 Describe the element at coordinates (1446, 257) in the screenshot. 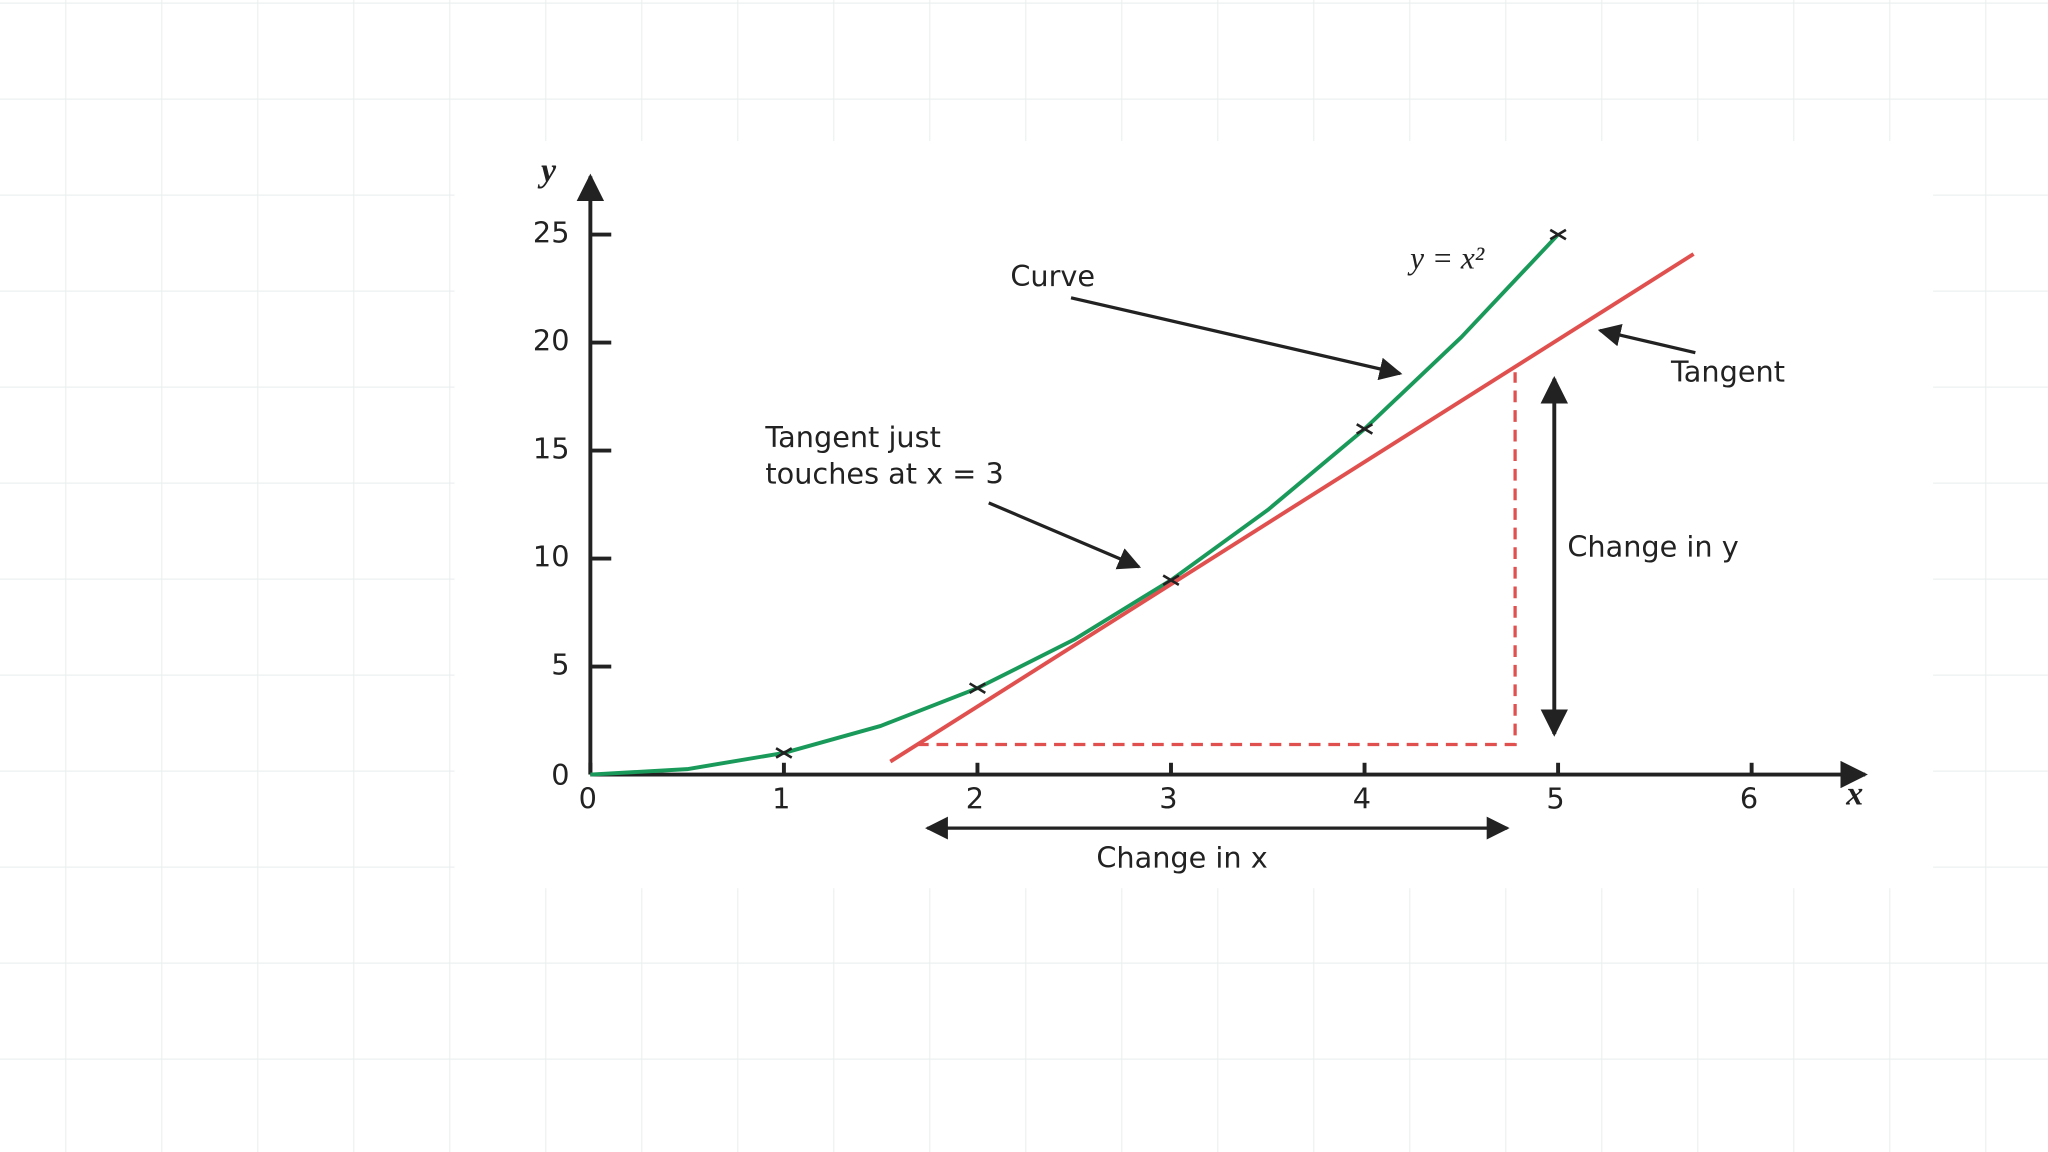

I see `curve-equation: y = x²` at that location.